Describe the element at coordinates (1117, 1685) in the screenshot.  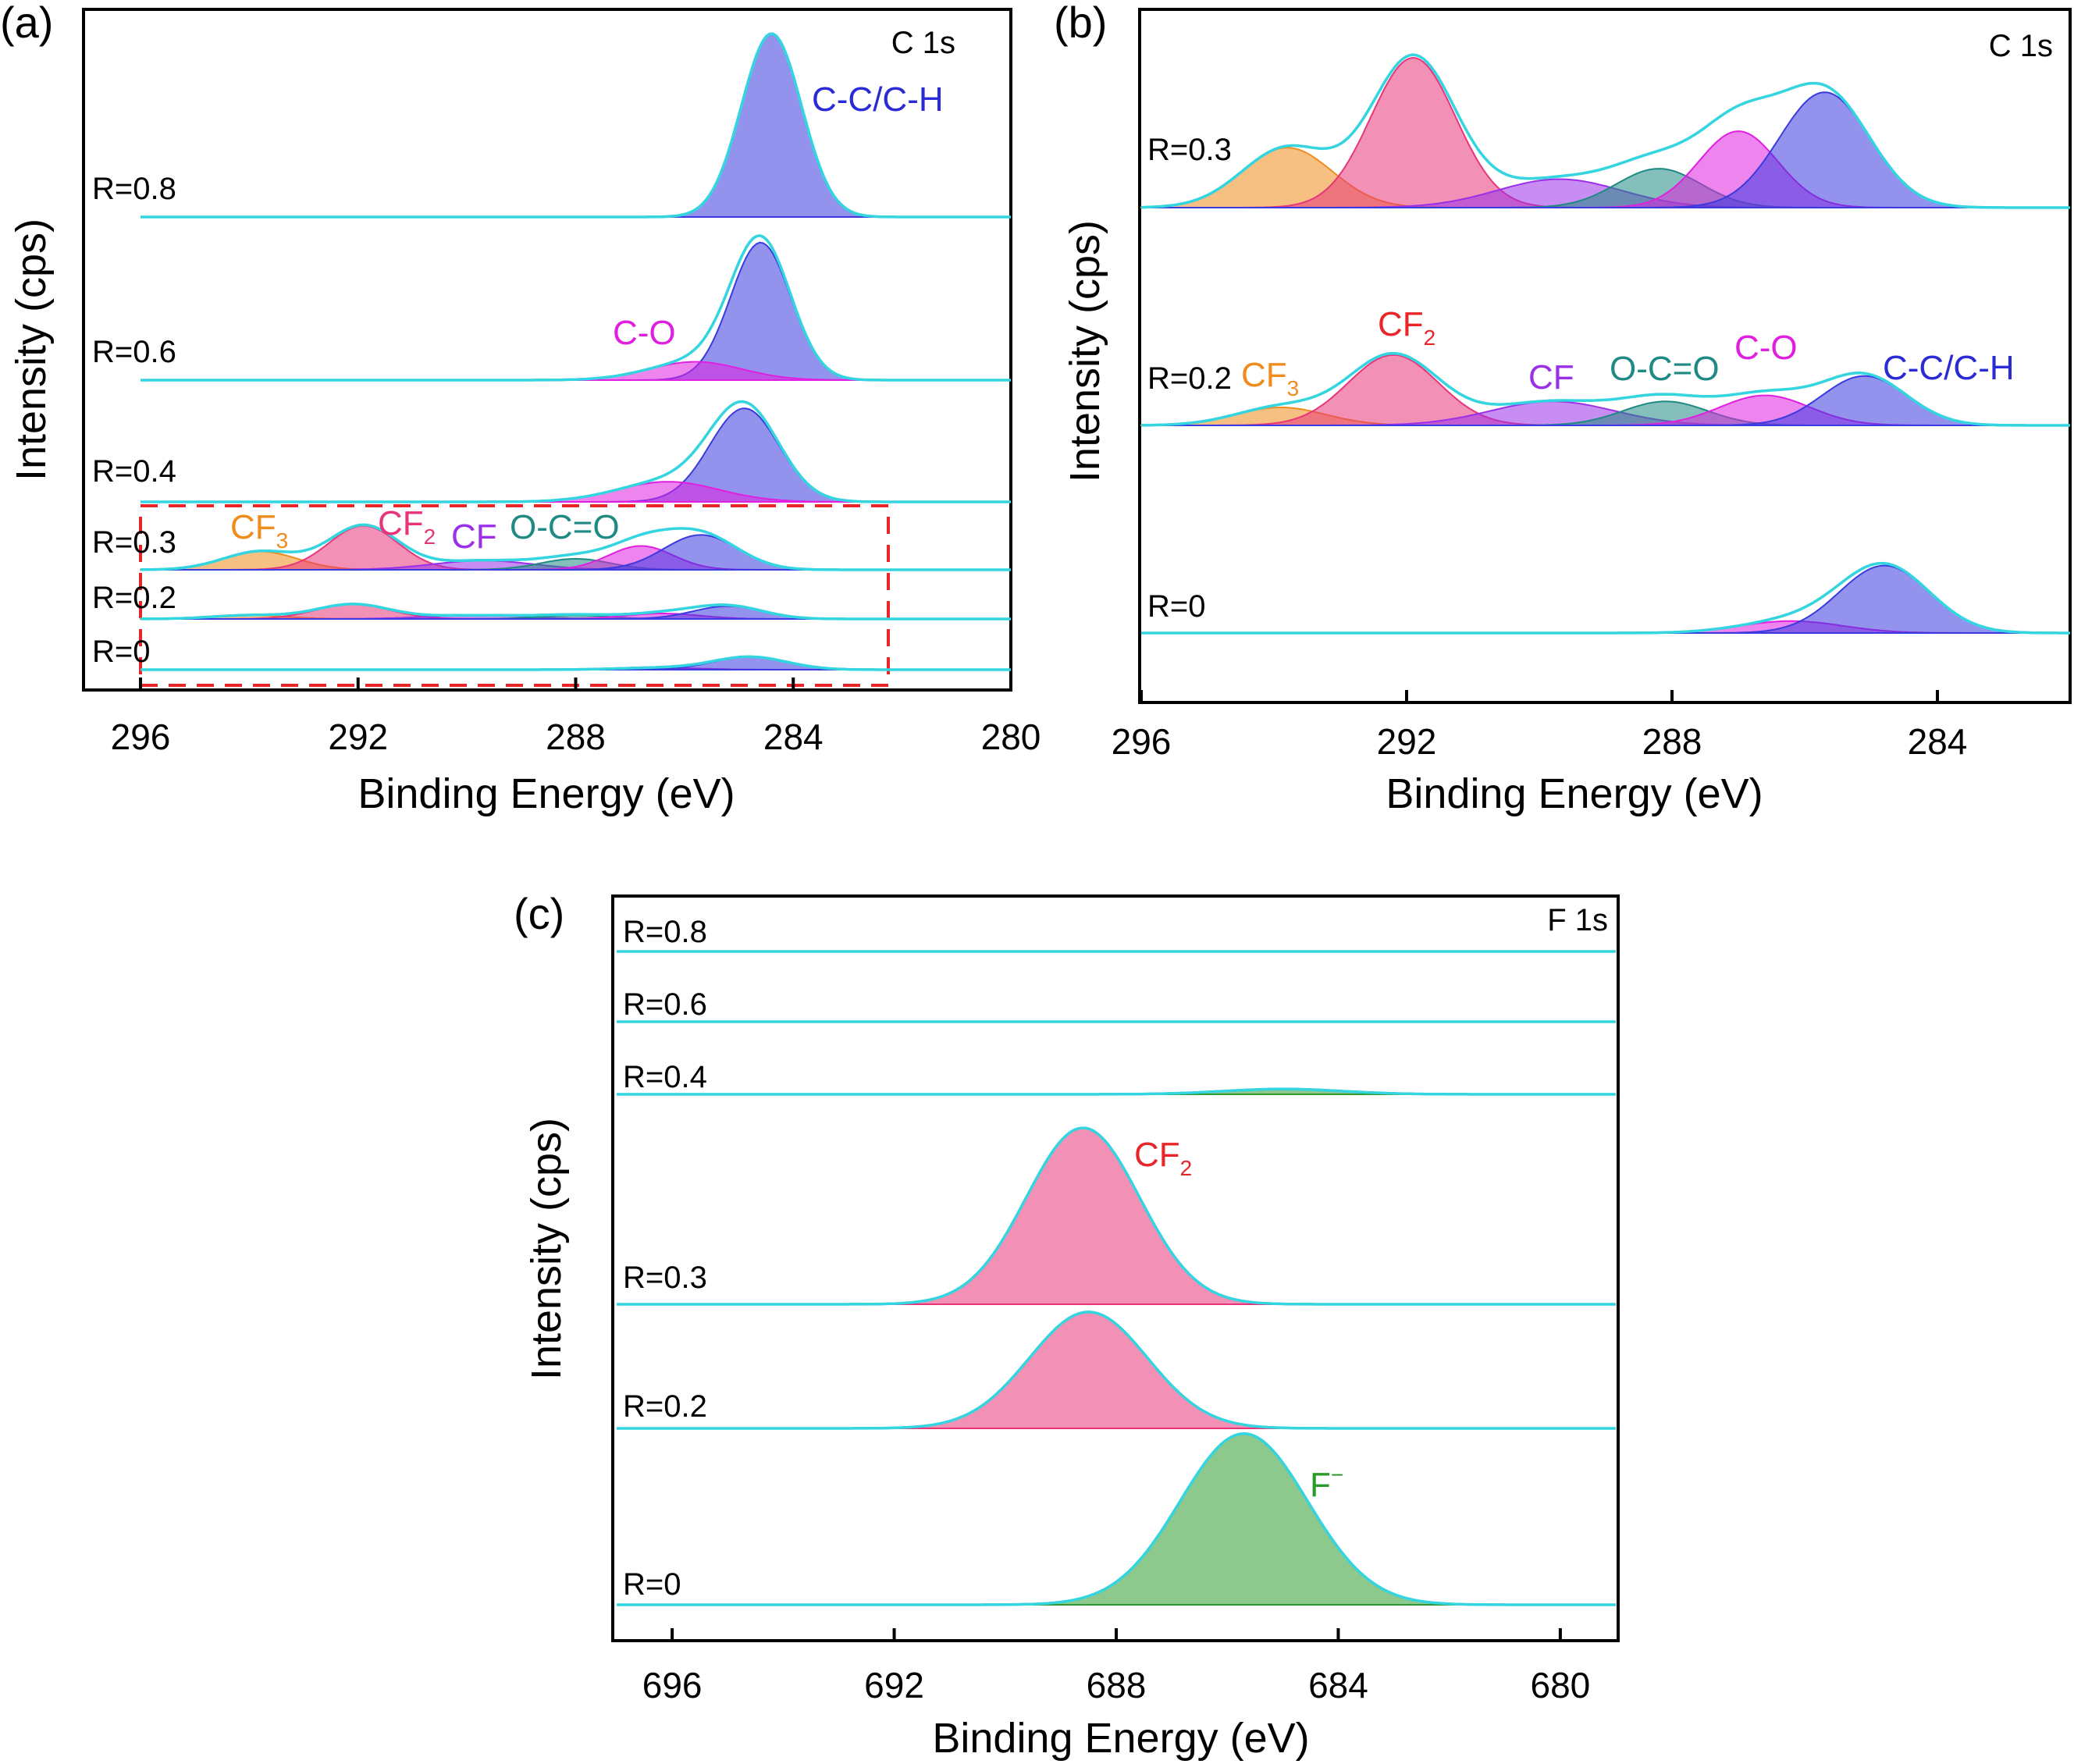
I see `chart-c-tick-label: 688` at that location.